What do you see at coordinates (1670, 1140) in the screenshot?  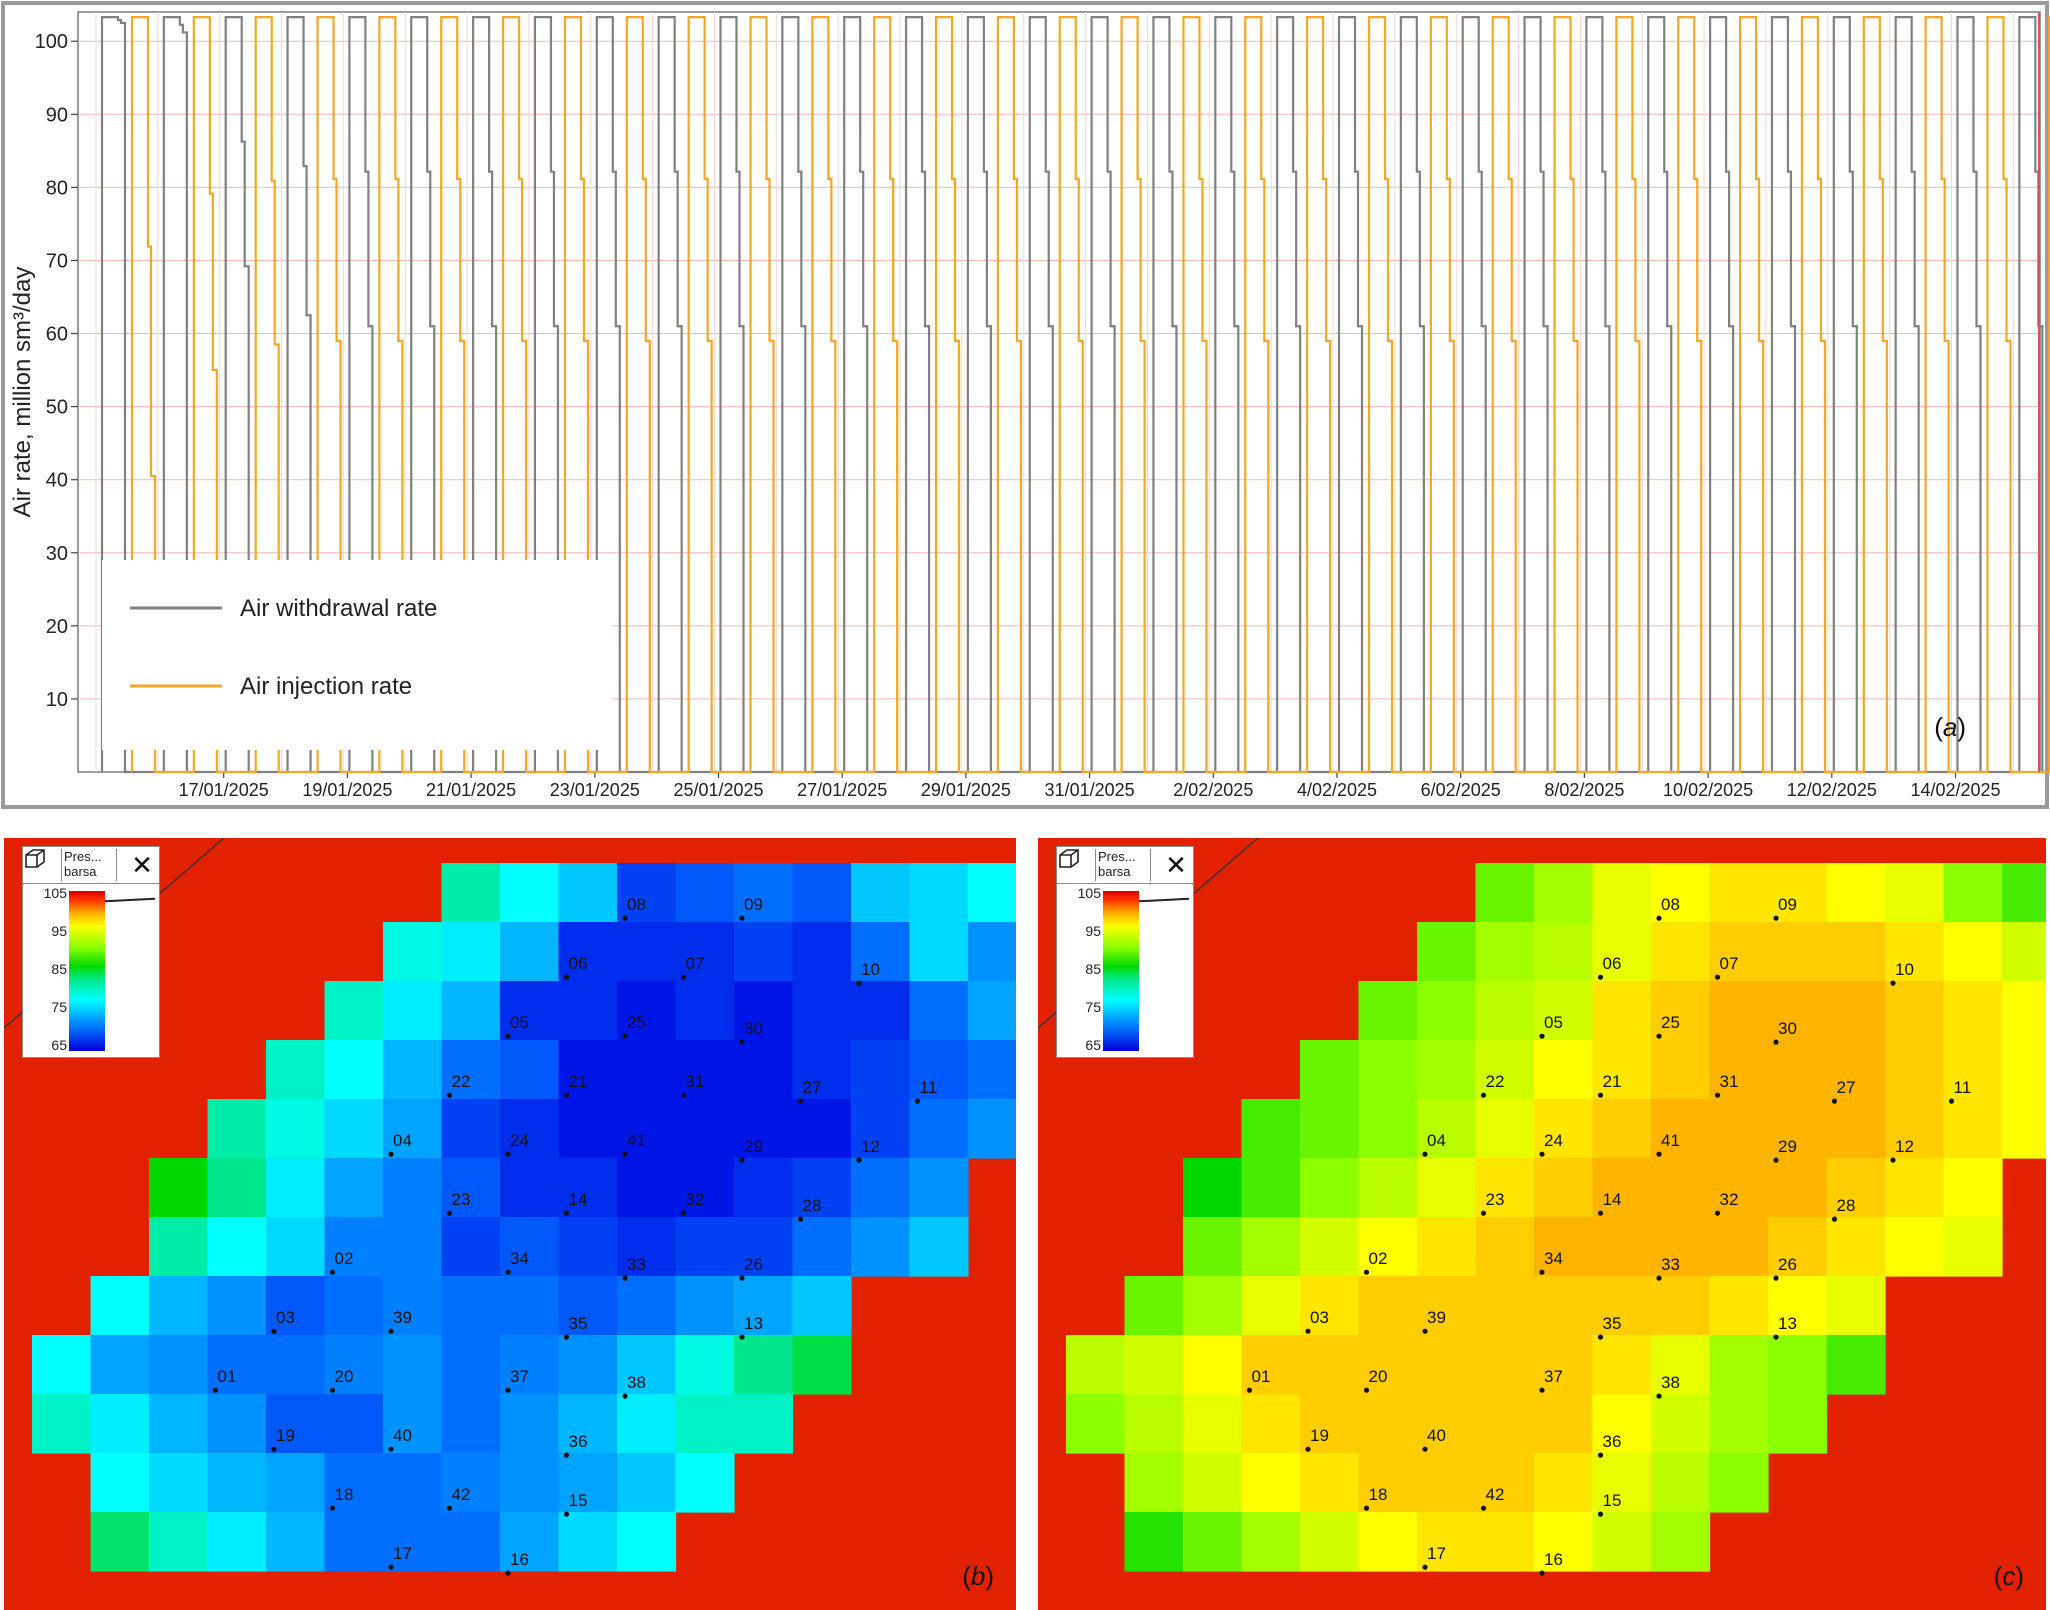 I see `well-label: 41` at bounding box center [1670, 1140].